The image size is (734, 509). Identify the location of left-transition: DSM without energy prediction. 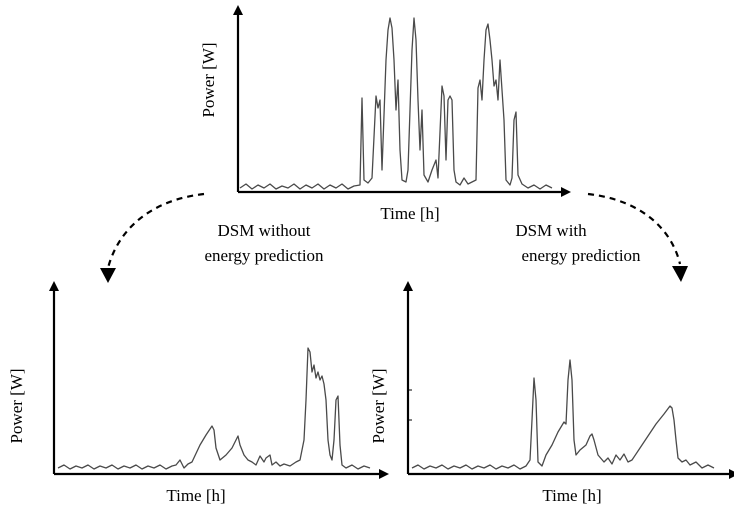
(212, 237).